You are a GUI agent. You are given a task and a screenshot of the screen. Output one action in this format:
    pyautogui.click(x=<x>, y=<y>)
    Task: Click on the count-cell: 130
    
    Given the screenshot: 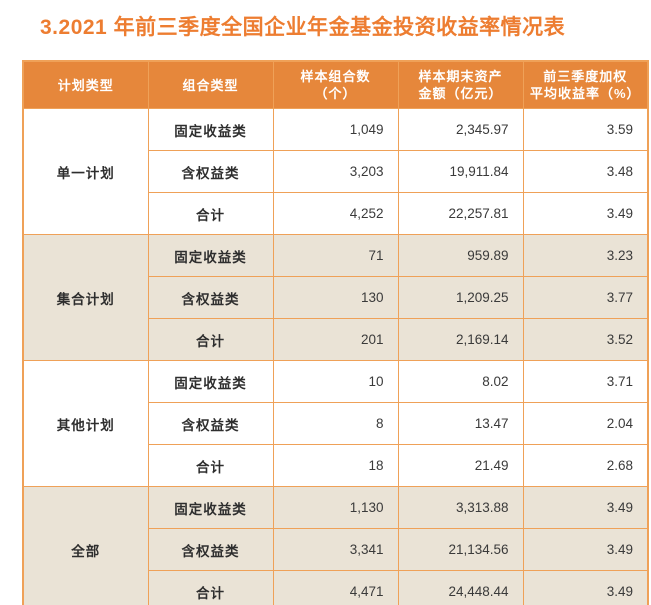 What is the action you would take?
    pyautogui.click(x=335, y=297)
    